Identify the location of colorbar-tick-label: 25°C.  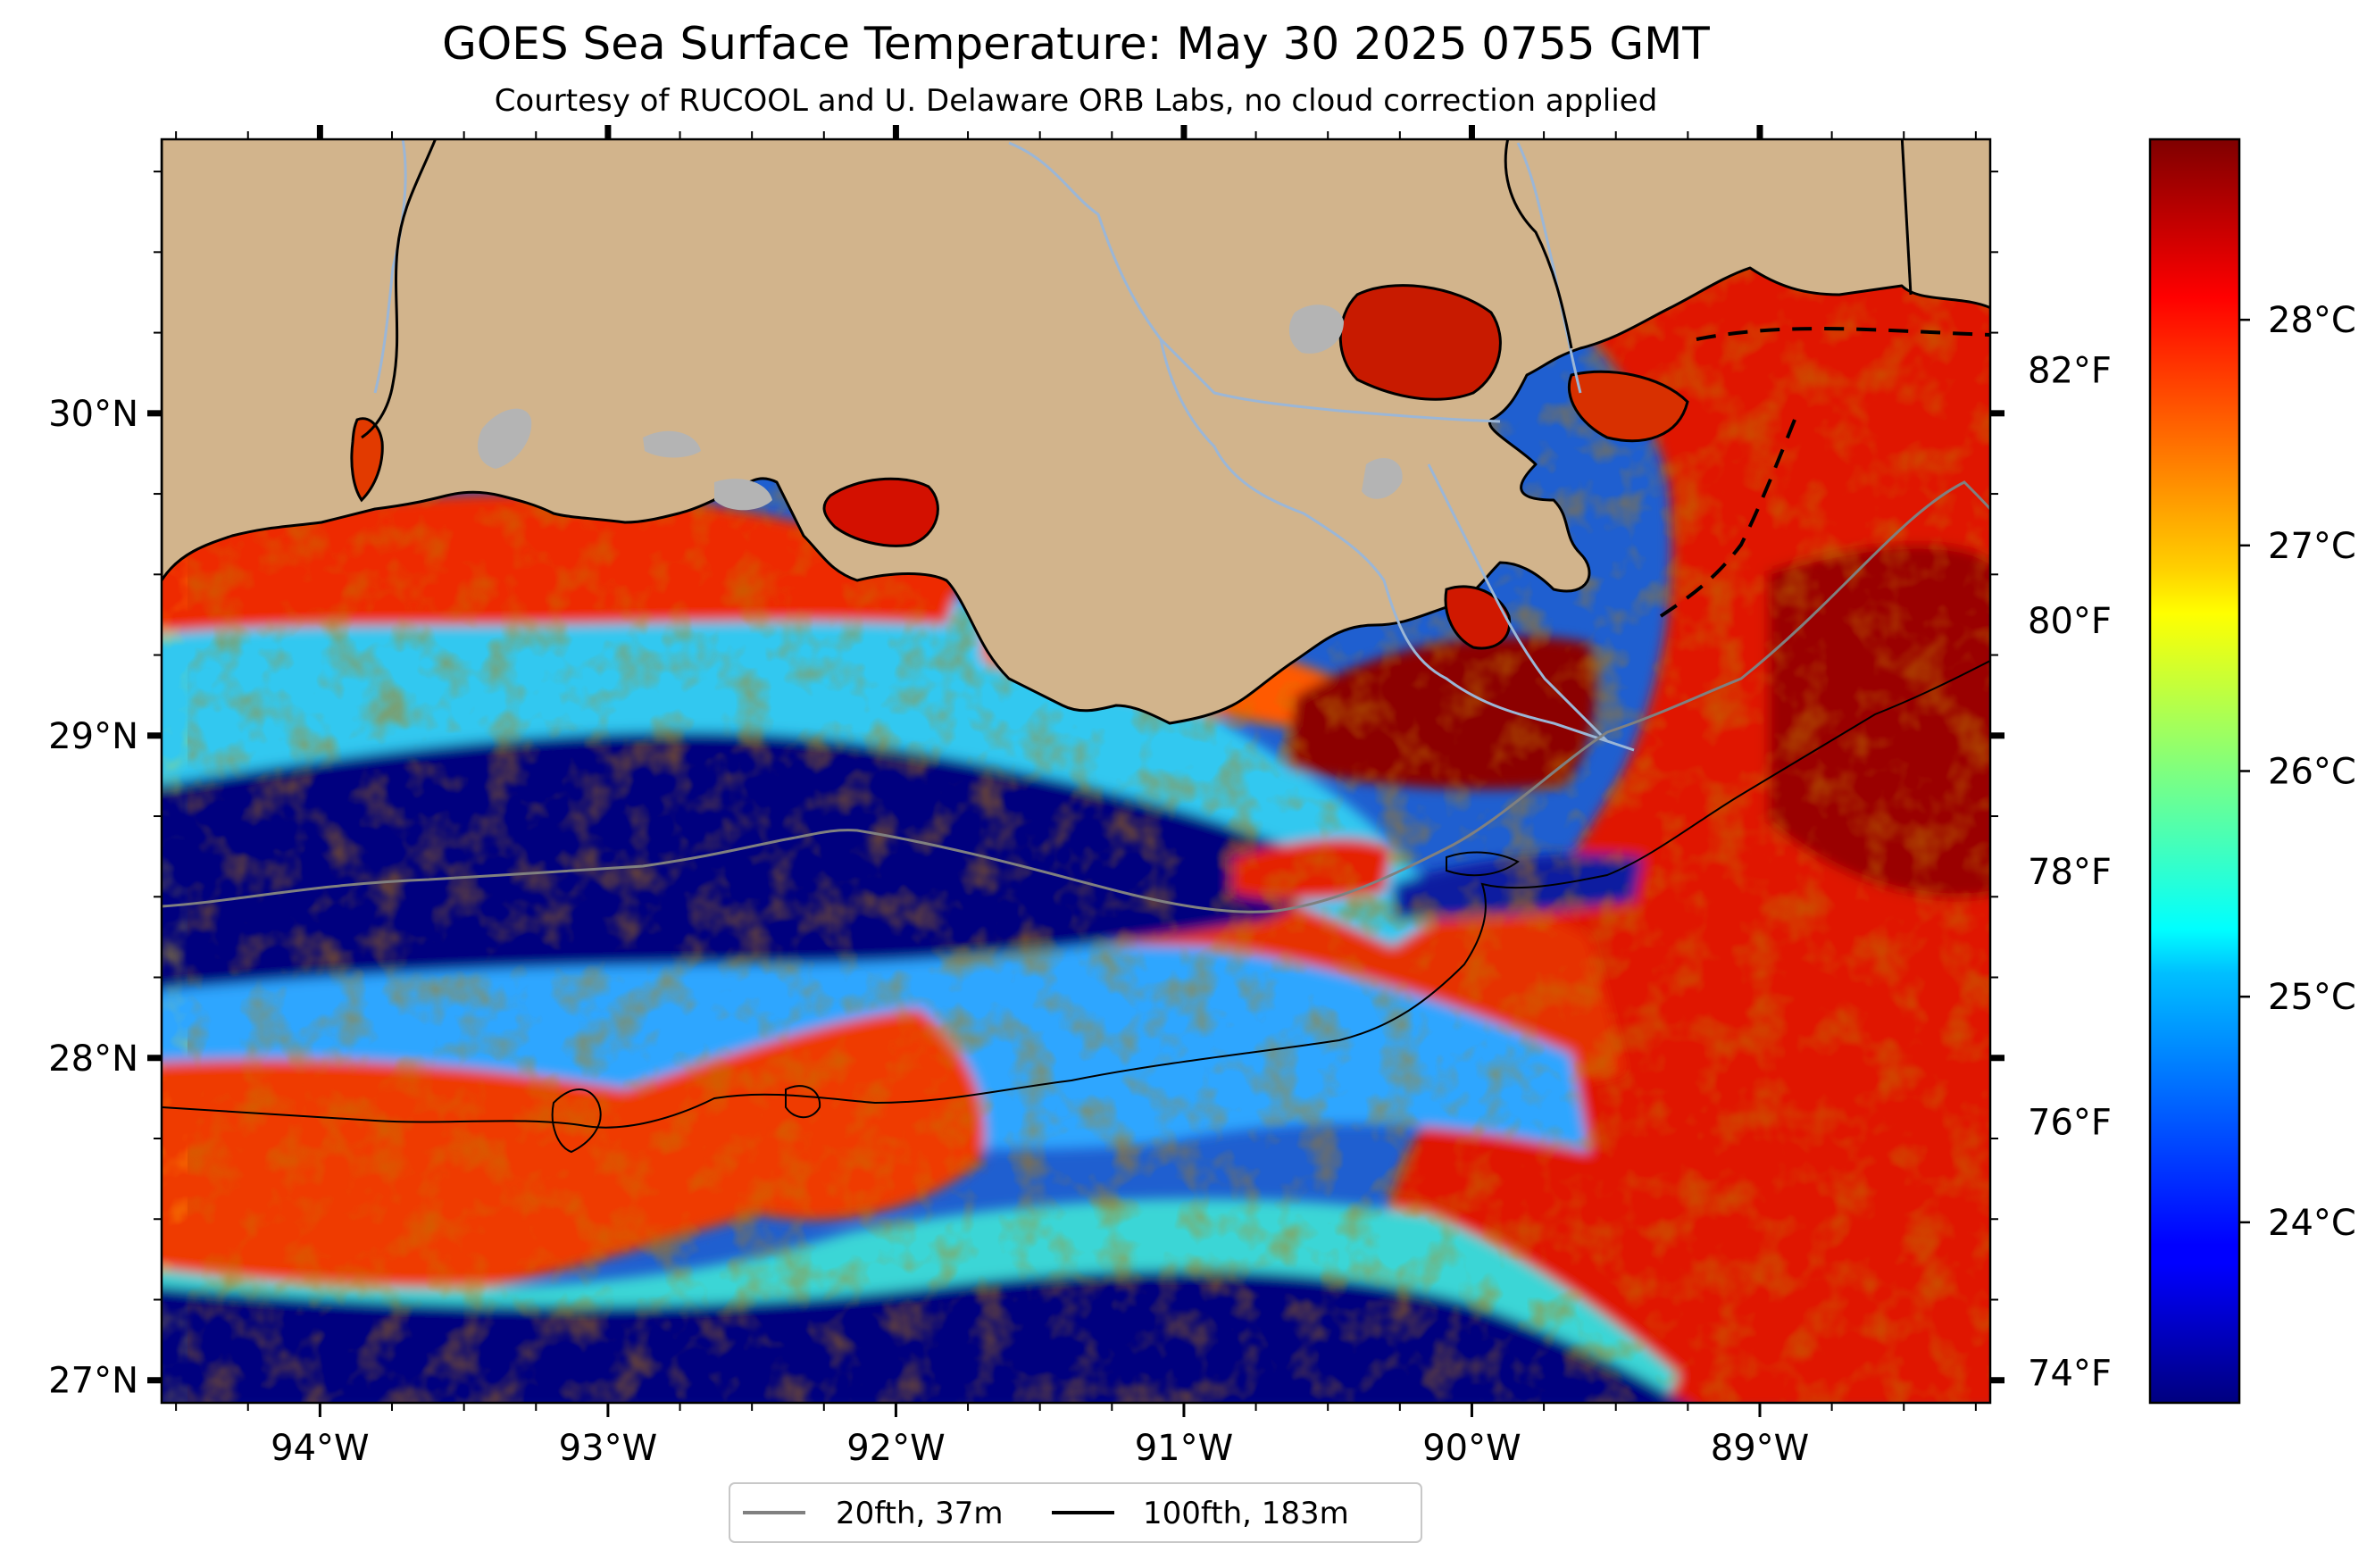
(2312, 998).